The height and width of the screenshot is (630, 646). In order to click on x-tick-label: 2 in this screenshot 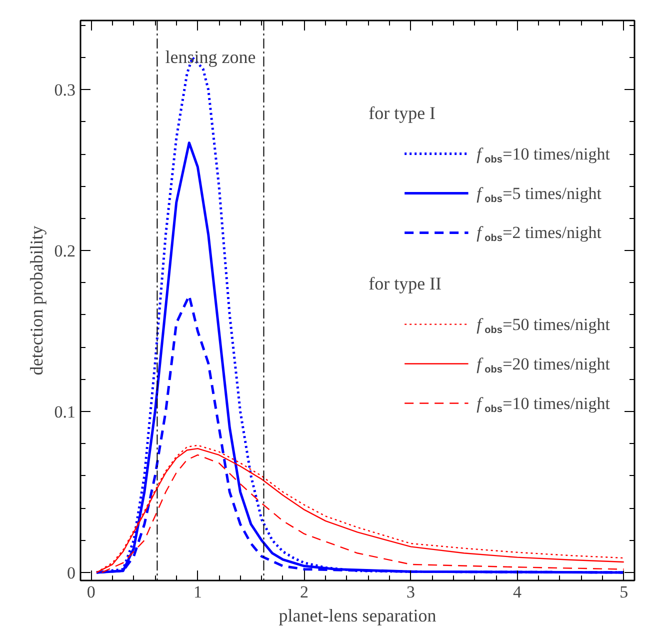, I will do `click(304, 592)`.